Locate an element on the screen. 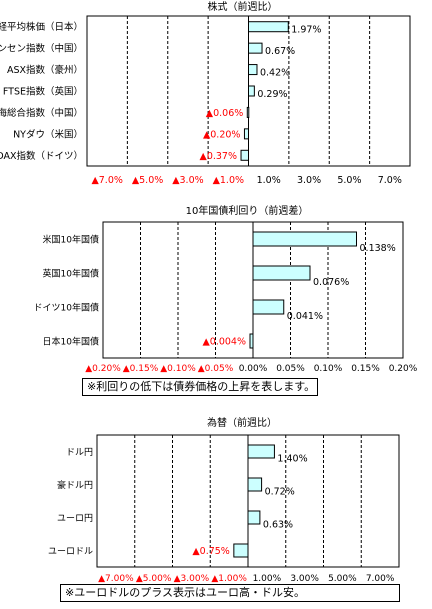  category-label: 英国10年国債 is located at coordinates (71, 274).